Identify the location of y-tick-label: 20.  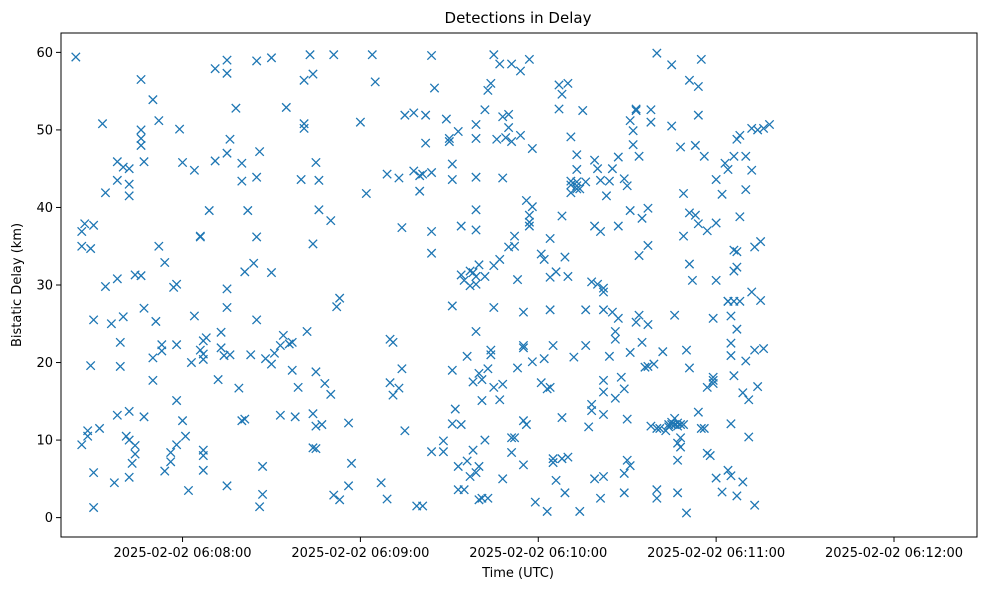
(44, 363).